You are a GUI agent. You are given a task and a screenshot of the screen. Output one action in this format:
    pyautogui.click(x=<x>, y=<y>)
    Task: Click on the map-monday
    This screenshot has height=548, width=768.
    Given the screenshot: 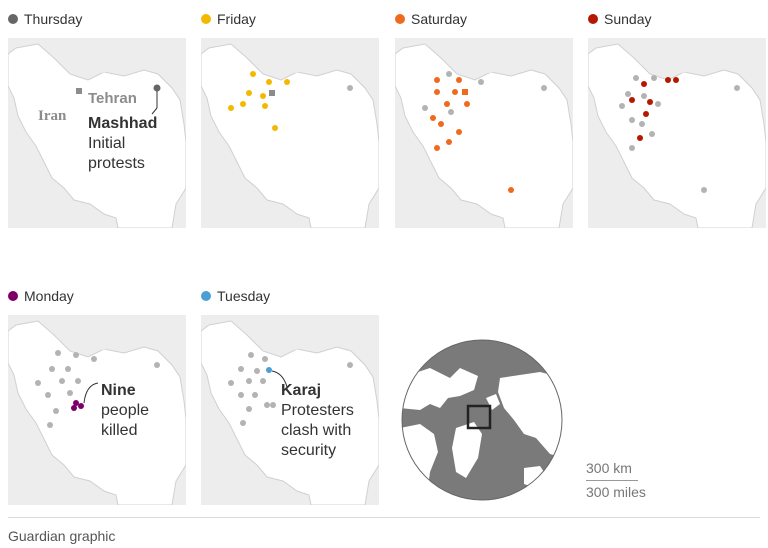 What is the action you would take?
    pyautogui.click(x=97, y=410)
    